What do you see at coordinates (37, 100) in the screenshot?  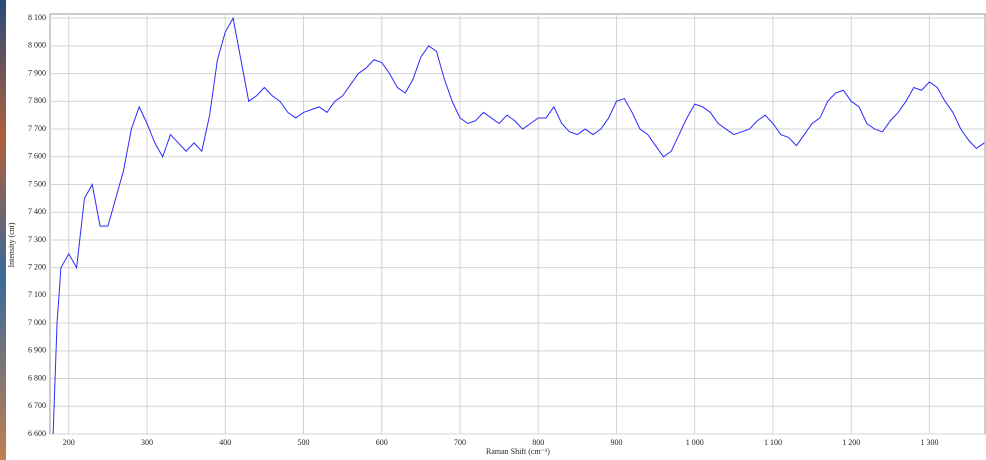 I see `y-tick-label: 7 800` at bounding box center [37, 100].